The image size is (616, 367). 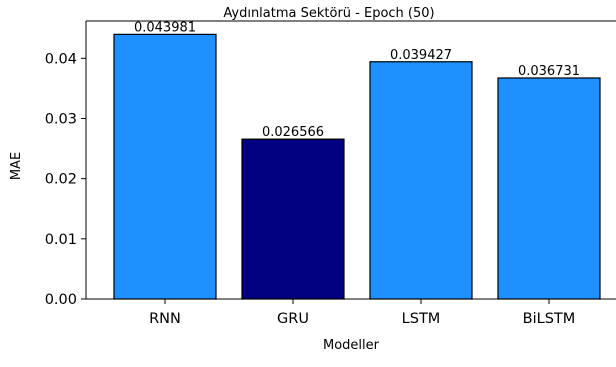 What do you see at coordinates (61, 119) in the screenshot?
I see `y-tick-label: 0.03` at bounding box center [61, 119].